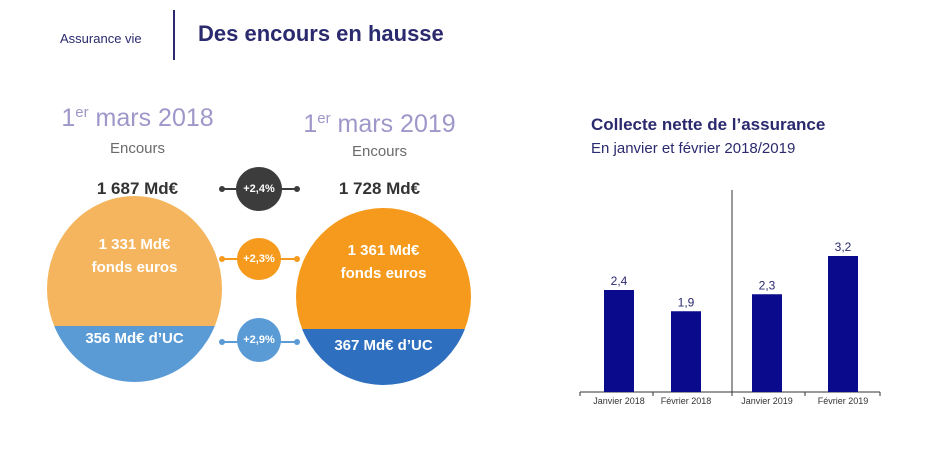 The image size is (926, 452). I want to click on chart-subtitle: En janvier et février 2018/2019, so click(693, 148).